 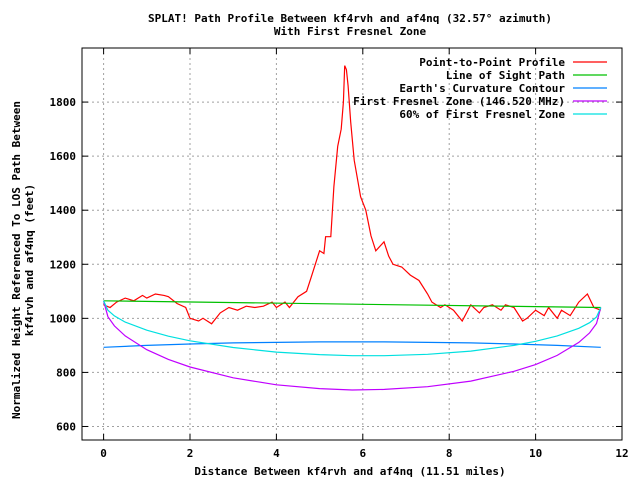 What do you see at coordinates (66, 426) in the screenshot?
I see `y-tick-label: 600` at bounding box center [66, 426].